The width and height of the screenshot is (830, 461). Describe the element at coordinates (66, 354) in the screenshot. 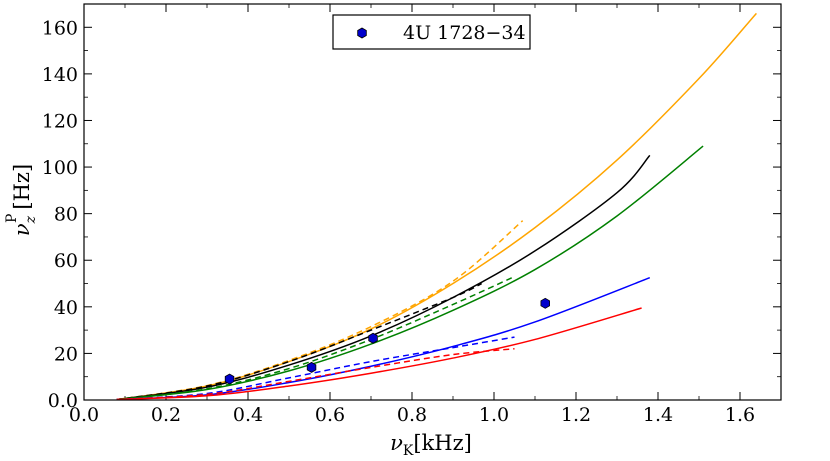

I see `y-tick-label: 20` at that location.